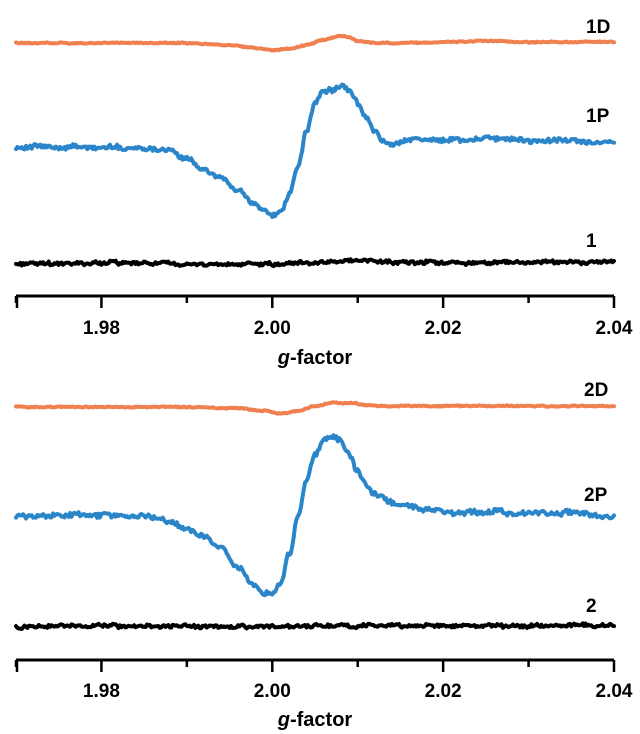 This screenshot has height=734, width=640. What do you see at coordinates (591, 241) in the screenshot?
I see `trace-1-label: 1` at bounding box center [591, 241].